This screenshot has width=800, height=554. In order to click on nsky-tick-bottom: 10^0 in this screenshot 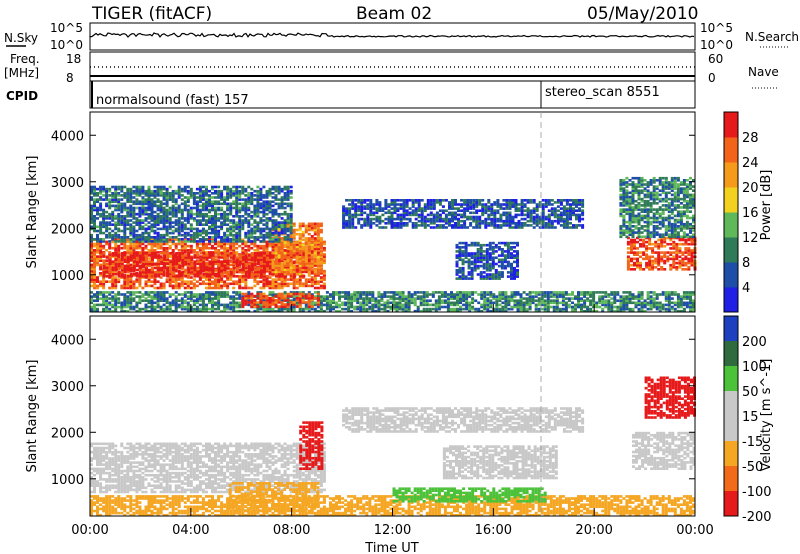, I will do `click(66, 45)`.